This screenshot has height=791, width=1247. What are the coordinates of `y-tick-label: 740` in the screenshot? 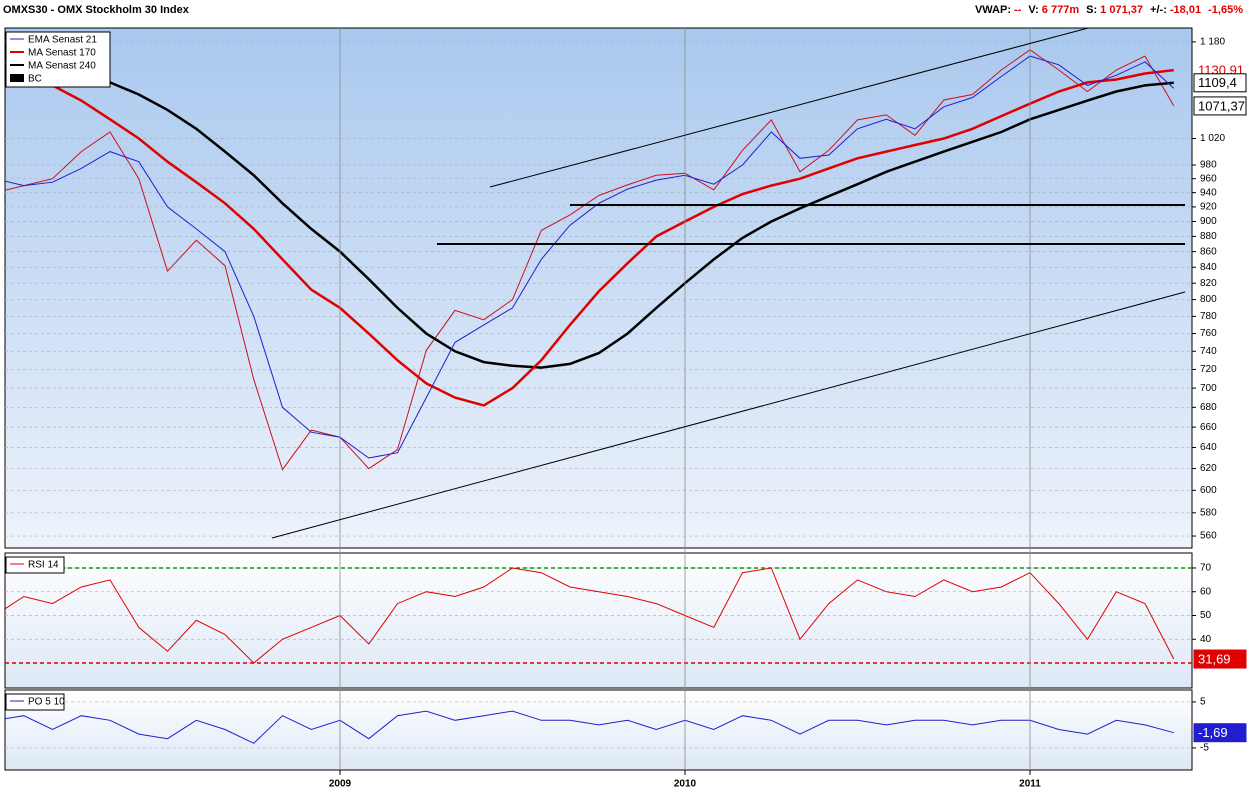 It's located at (1208, 351).